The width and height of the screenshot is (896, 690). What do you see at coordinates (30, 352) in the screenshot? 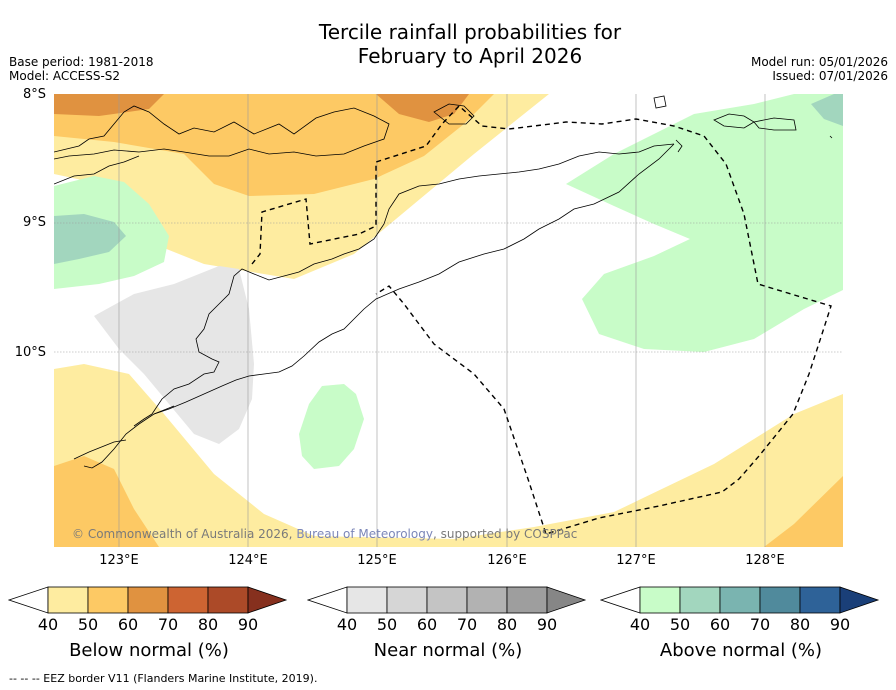
I see `lat-label-10s: 10°S` at bounding box center [30, 352].